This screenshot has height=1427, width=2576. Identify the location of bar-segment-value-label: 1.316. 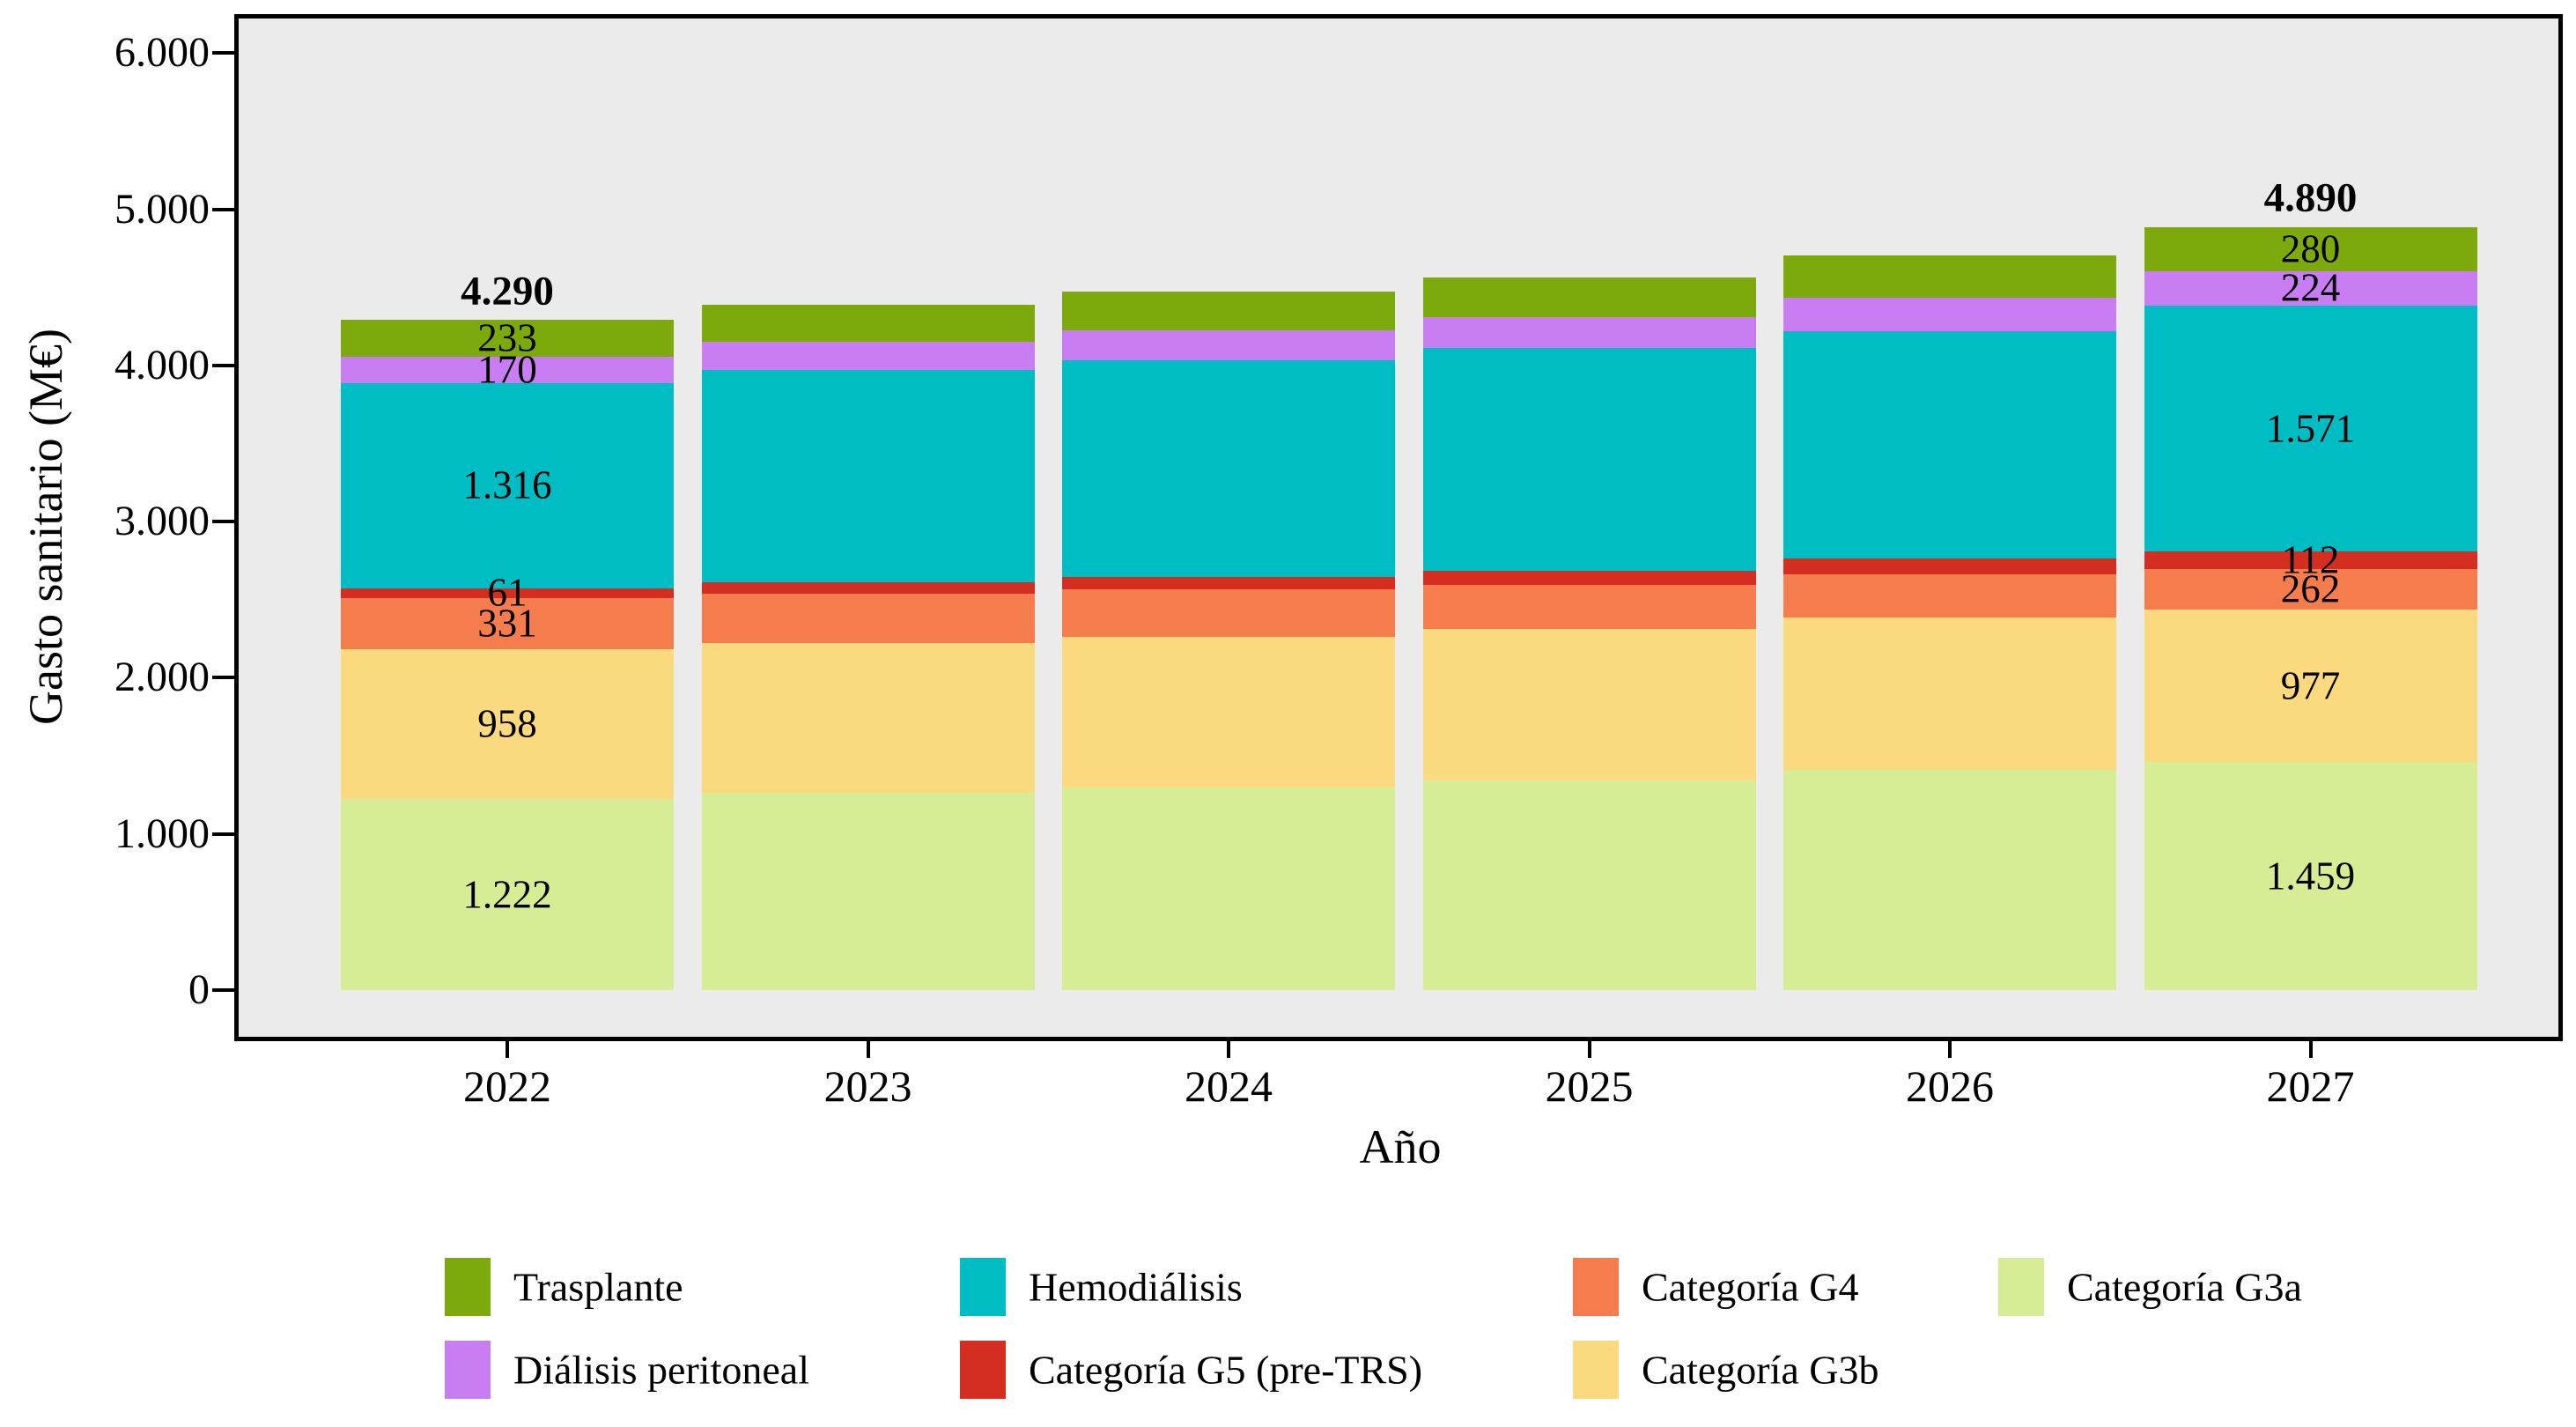
(507, 485).